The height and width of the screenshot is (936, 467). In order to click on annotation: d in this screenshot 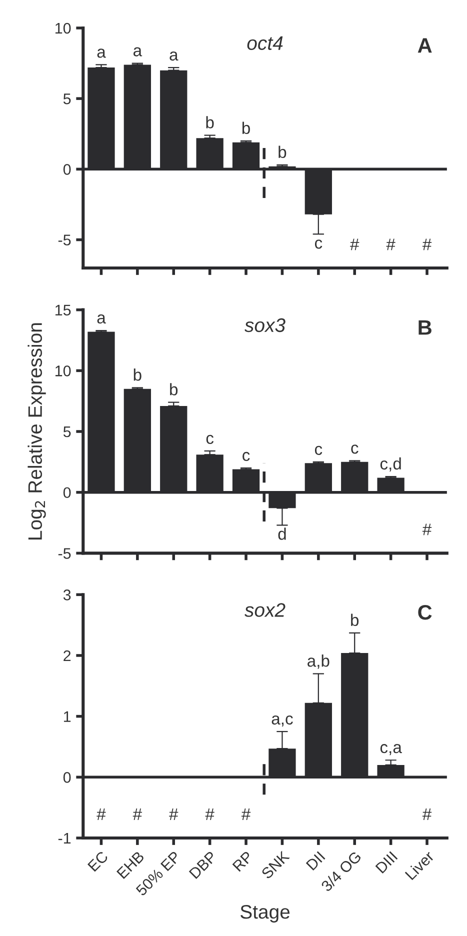, I will do `click(282, 534)`.